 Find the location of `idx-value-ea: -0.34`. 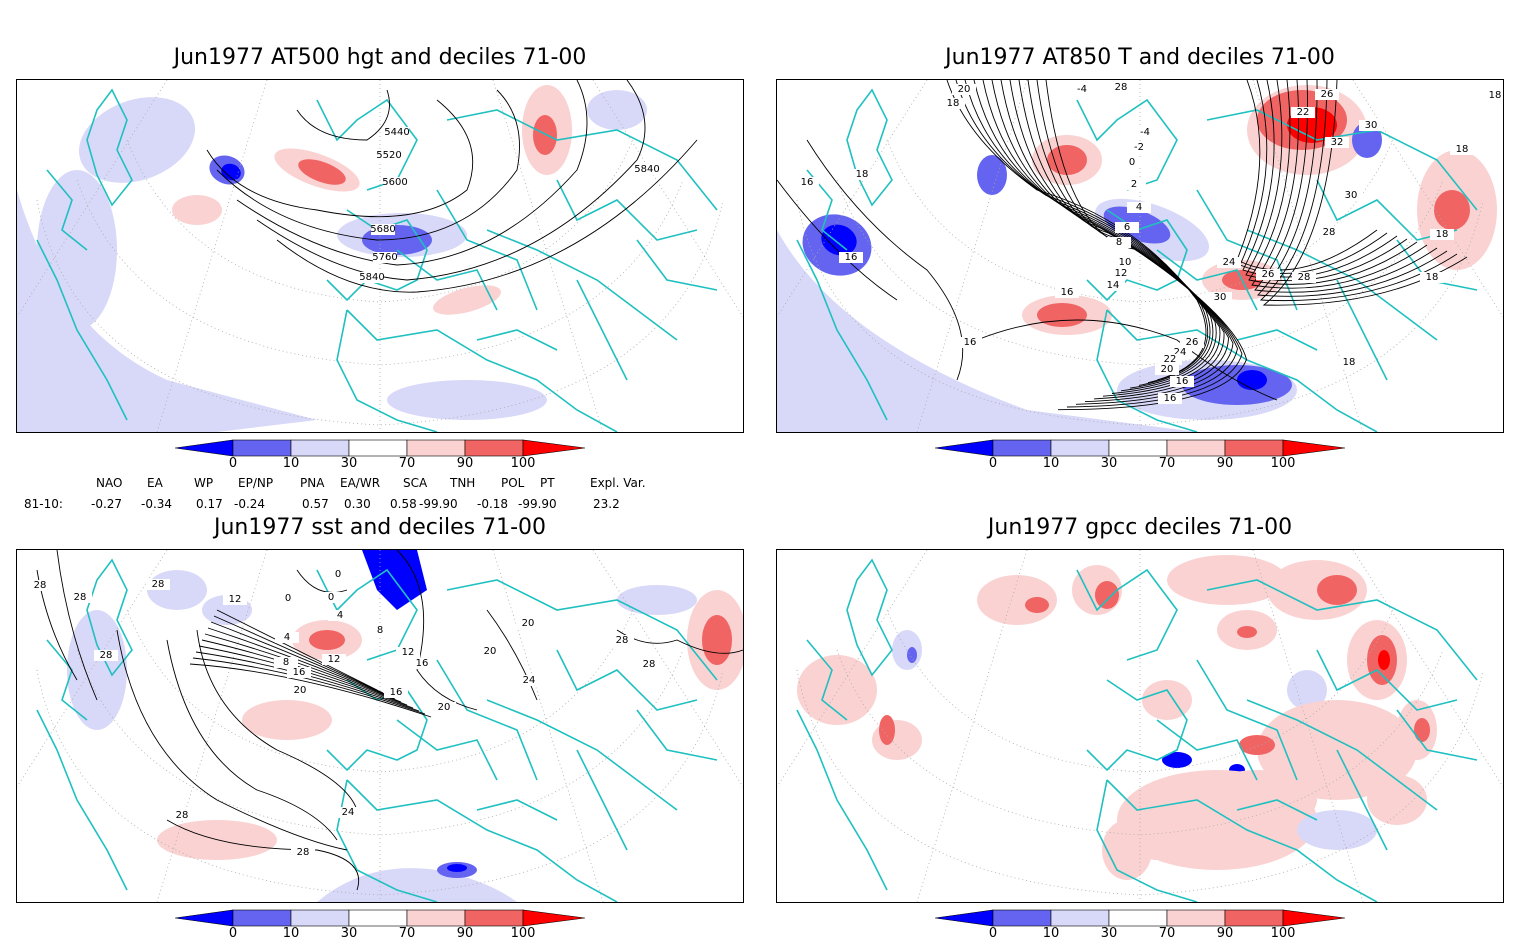

idx-value-ea: -0.34 is located at coordinates (157, 504).